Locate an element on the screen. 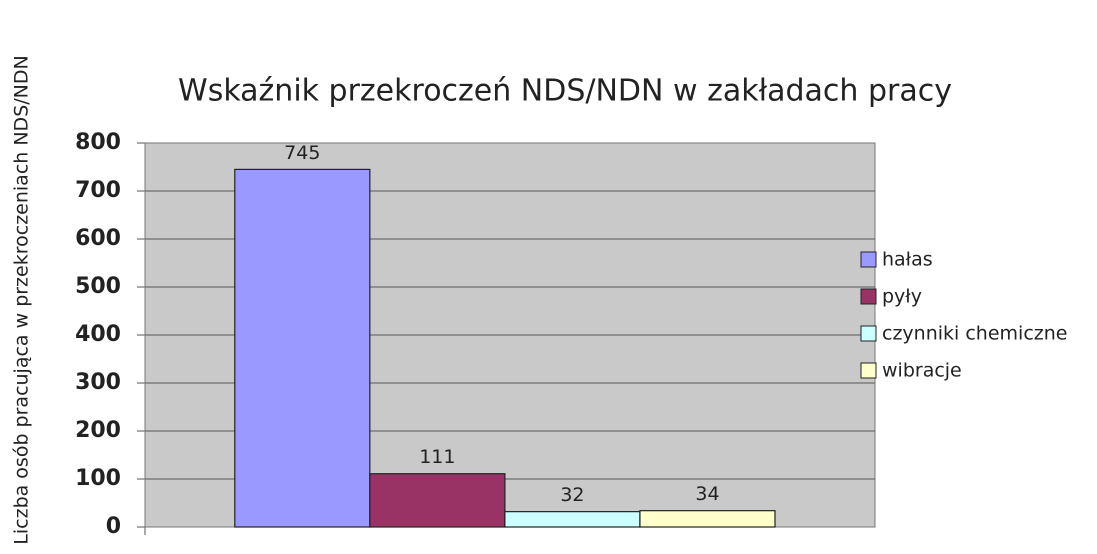  y-tick-label: 200 is located at coordinates (98, 430).